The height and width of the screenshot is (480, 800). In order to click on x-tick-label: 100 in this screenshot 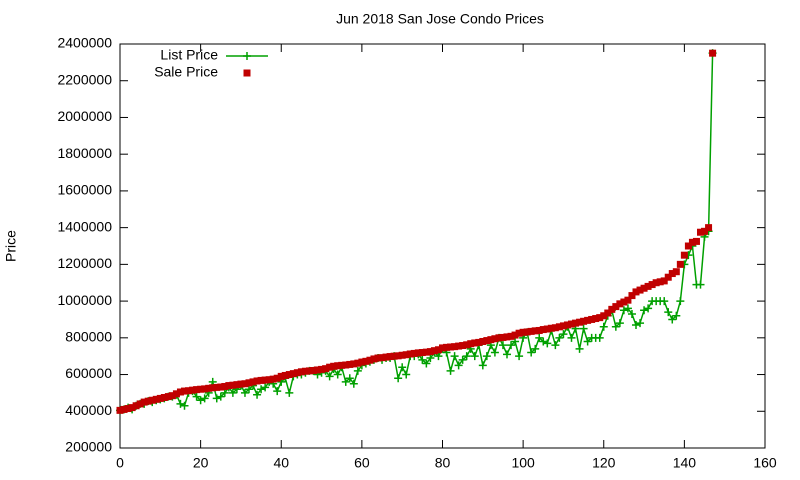, I will do `click(523, 463)`.